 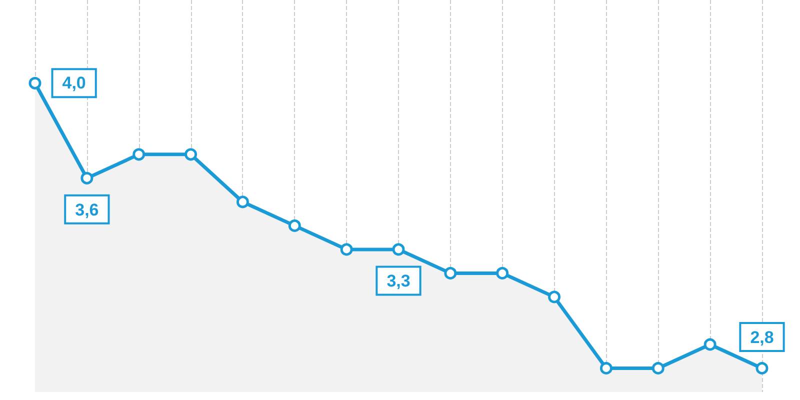 What do you see at coordinates (87, 210) in the screenshot?
I see `data-label: 3,6` at bounding box center [87, 210].